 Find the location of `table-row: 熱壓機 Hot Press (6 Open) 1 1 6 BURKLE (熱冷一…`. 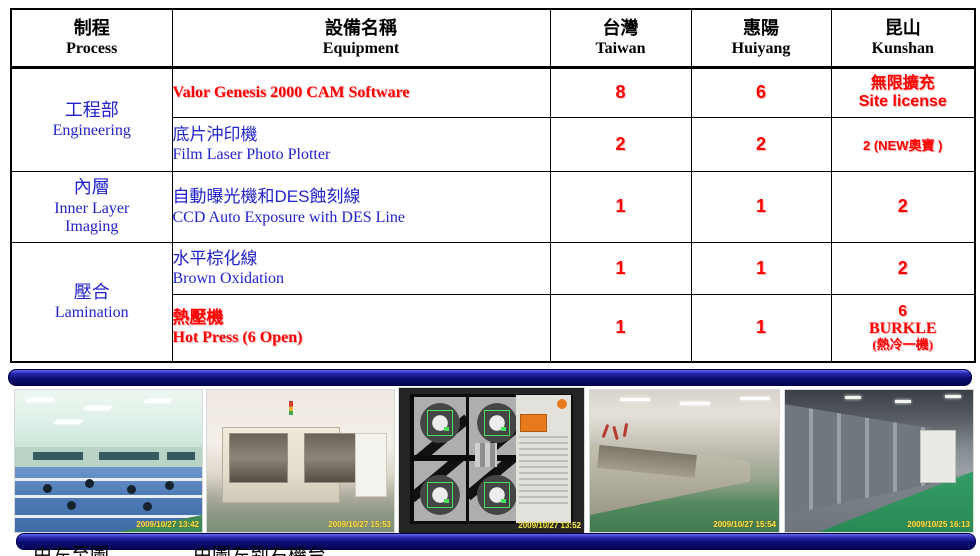

table-row: 熱壓機 Hot Press (6 Open) 1 1 6 BURKLE (熱冷一… is located at coordinates (493, 328).